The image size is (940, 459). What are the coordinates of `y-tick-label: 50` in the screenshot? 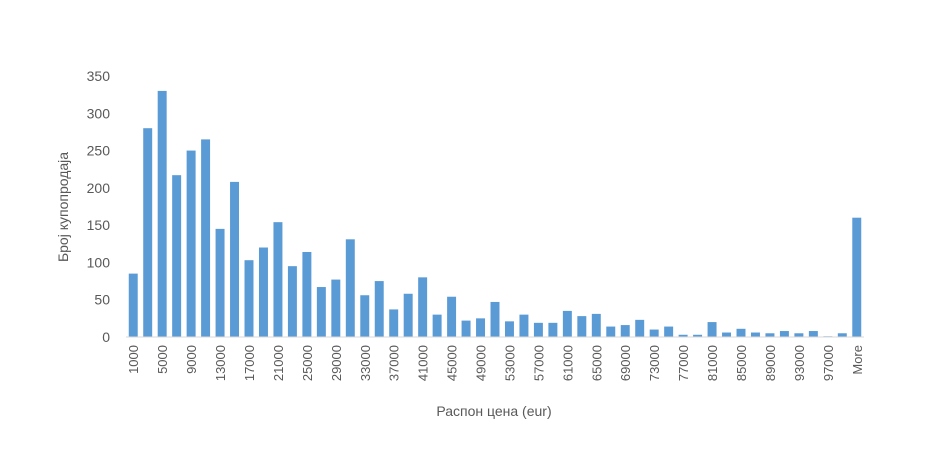 It's located at (102, 300).